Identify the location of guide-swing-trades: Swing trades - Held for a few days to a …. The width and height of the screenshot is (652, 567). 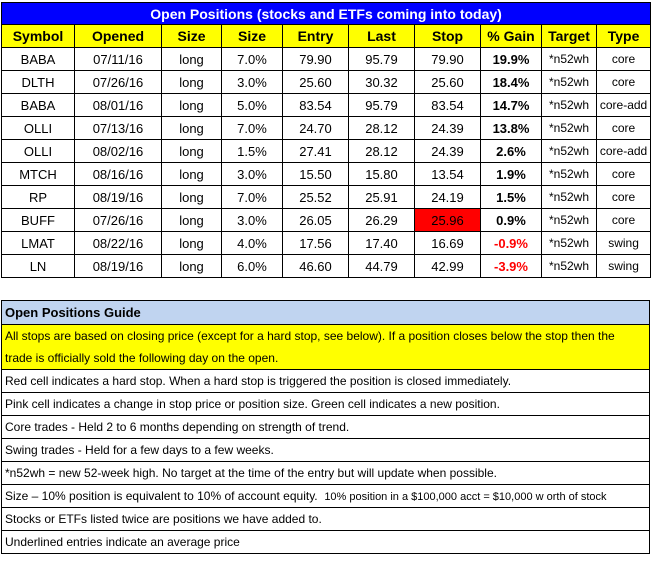
(325, 450).